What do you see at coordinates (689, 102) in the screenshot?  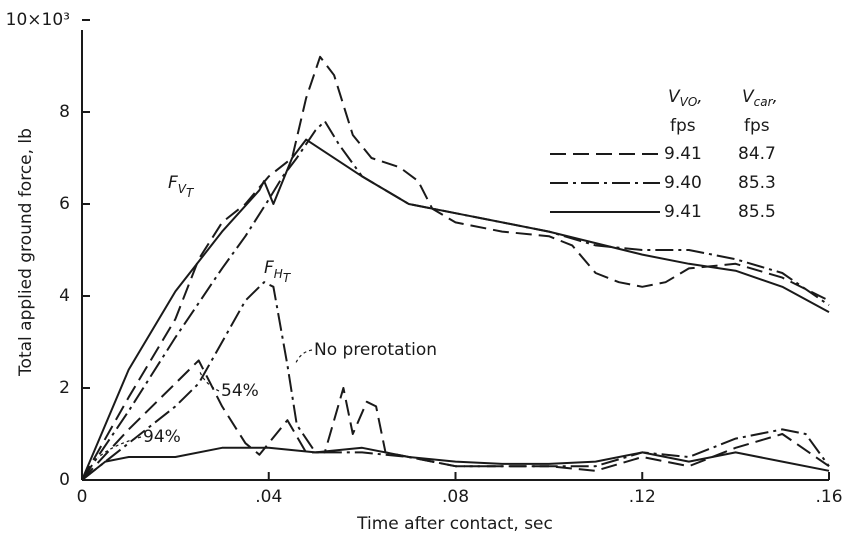 I see `legend-header-sub: VO` at bounding box center [689, 102].